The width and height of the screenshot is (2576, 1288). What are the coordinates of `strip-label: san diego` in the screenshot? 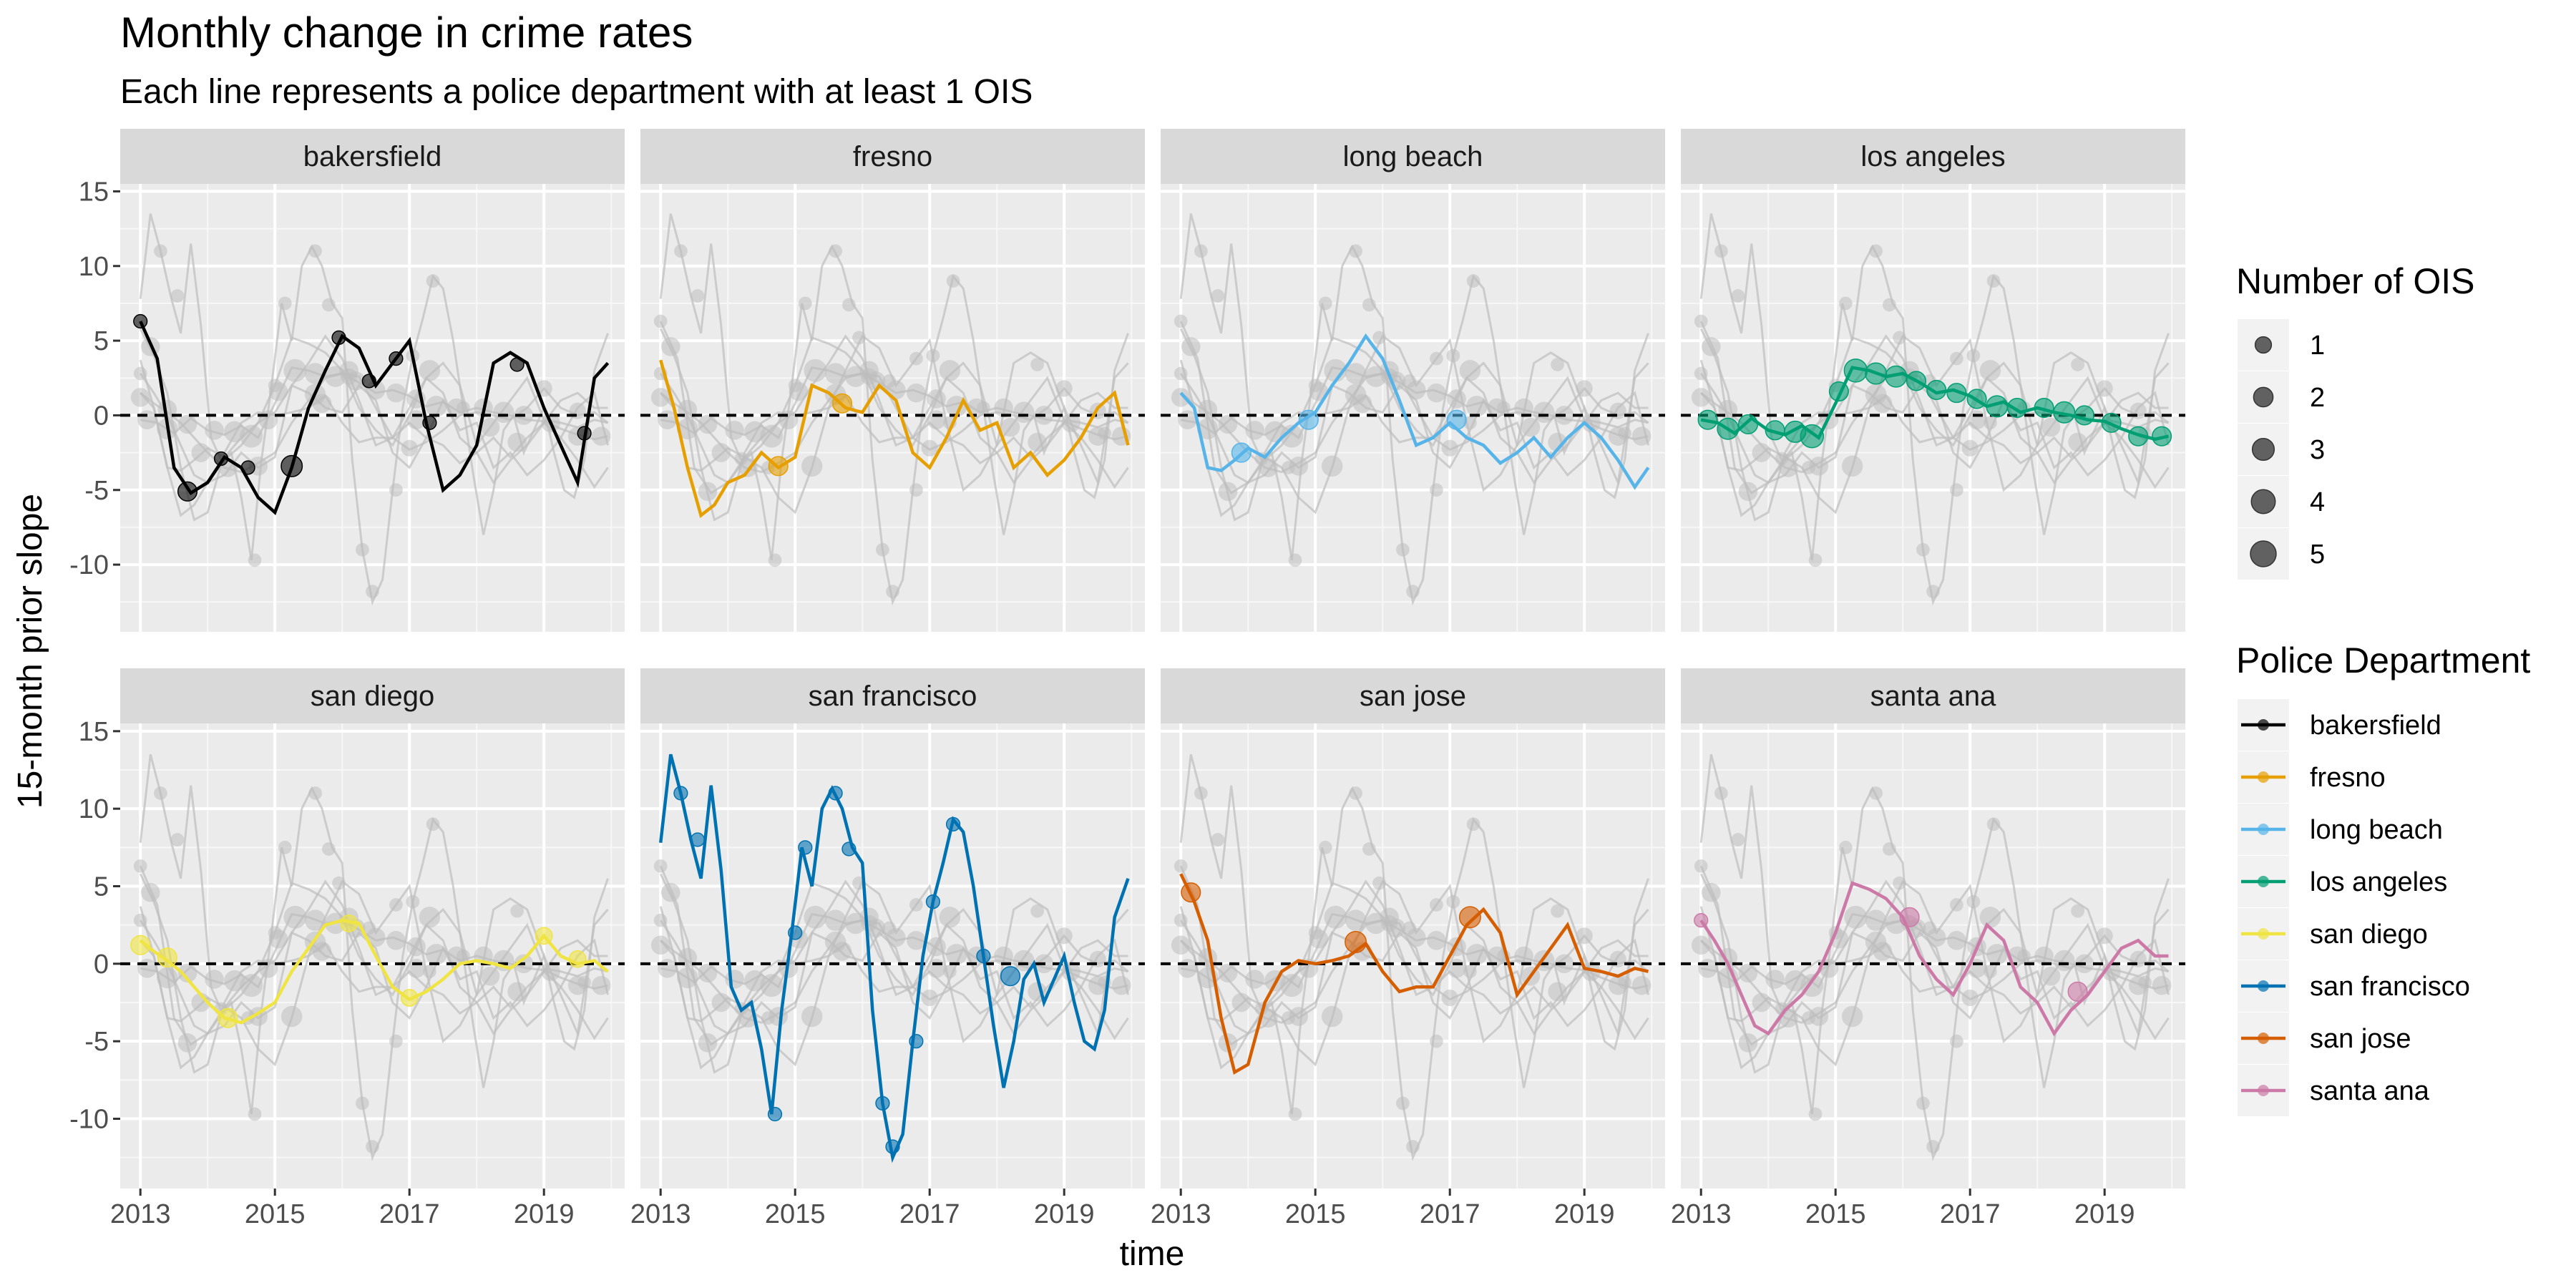 It's located at (372, 696).